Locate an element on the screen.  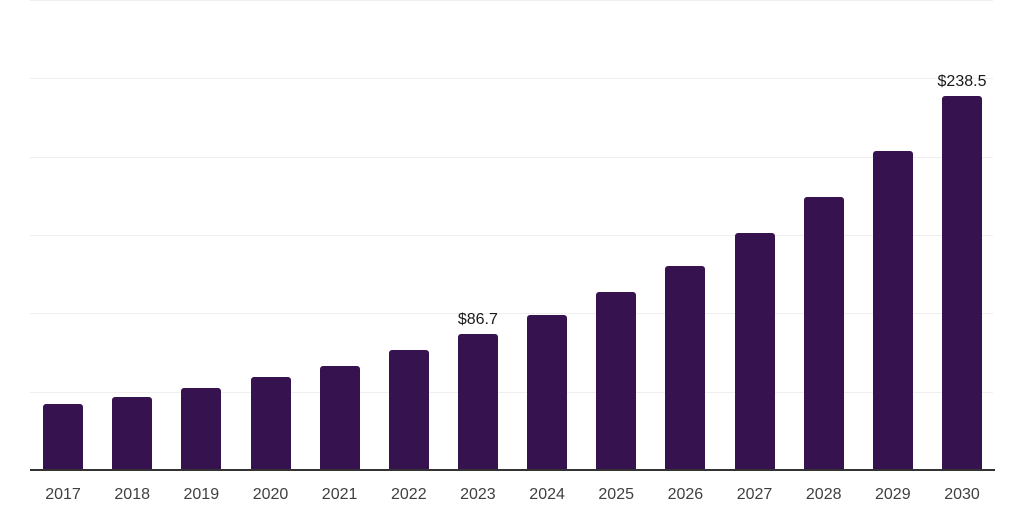
bar-2028 is located at coordinates (823, 333).